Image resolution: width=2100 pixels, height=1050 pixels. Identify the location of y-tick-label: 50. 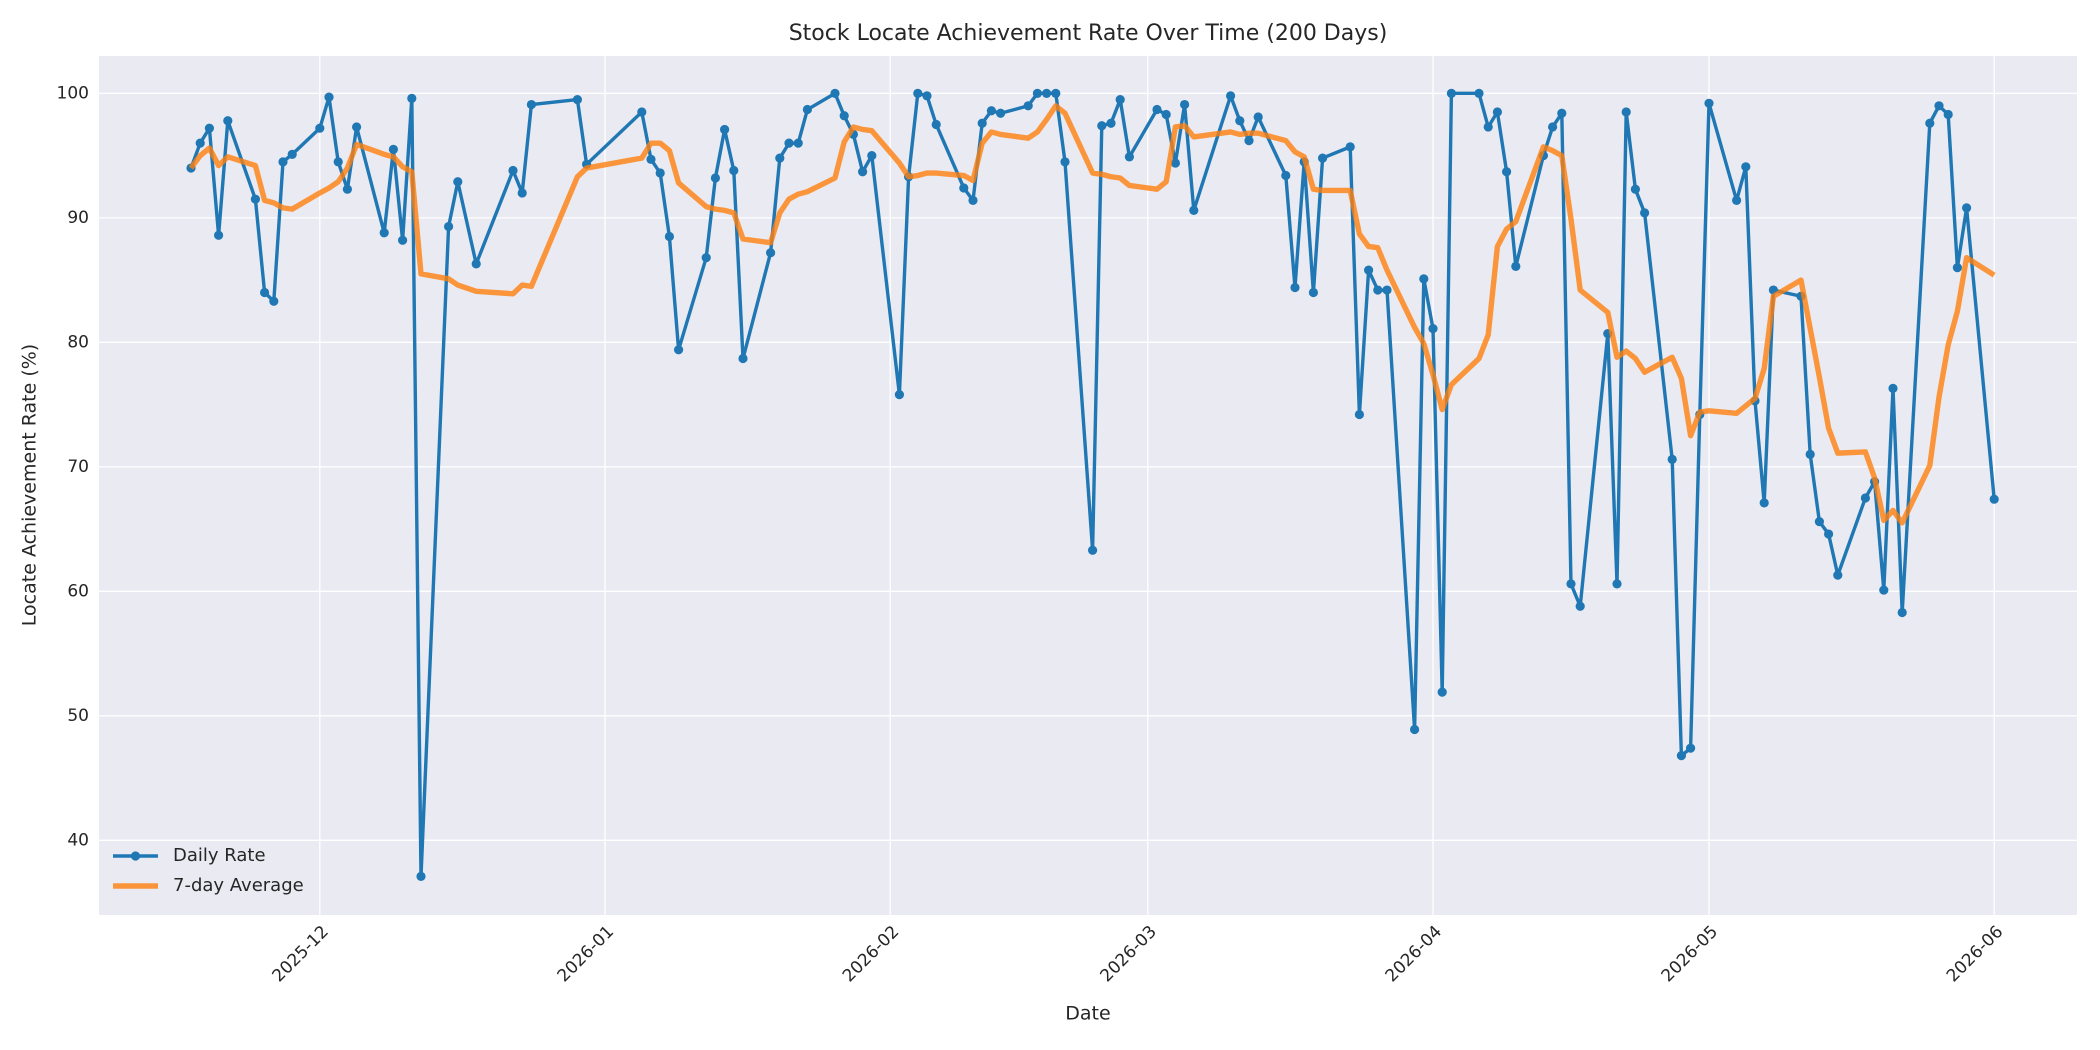
(78, 716).